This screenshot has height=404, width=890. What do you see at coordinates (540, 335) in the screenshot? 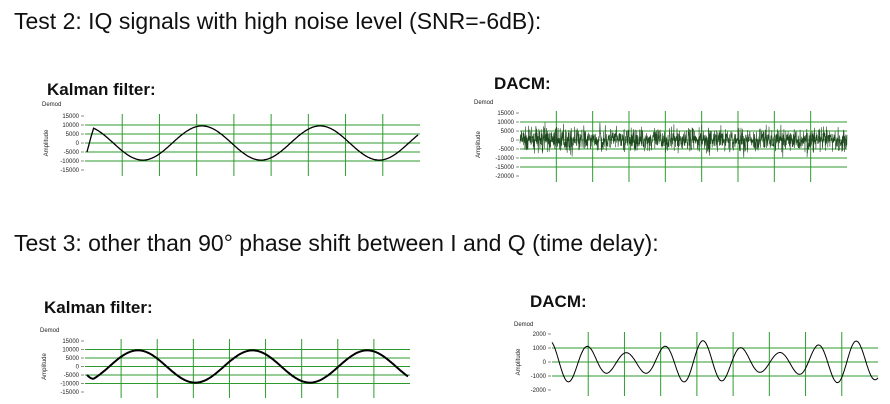
I see `y-tick-label: 2000` at bounding box center [540, 335].